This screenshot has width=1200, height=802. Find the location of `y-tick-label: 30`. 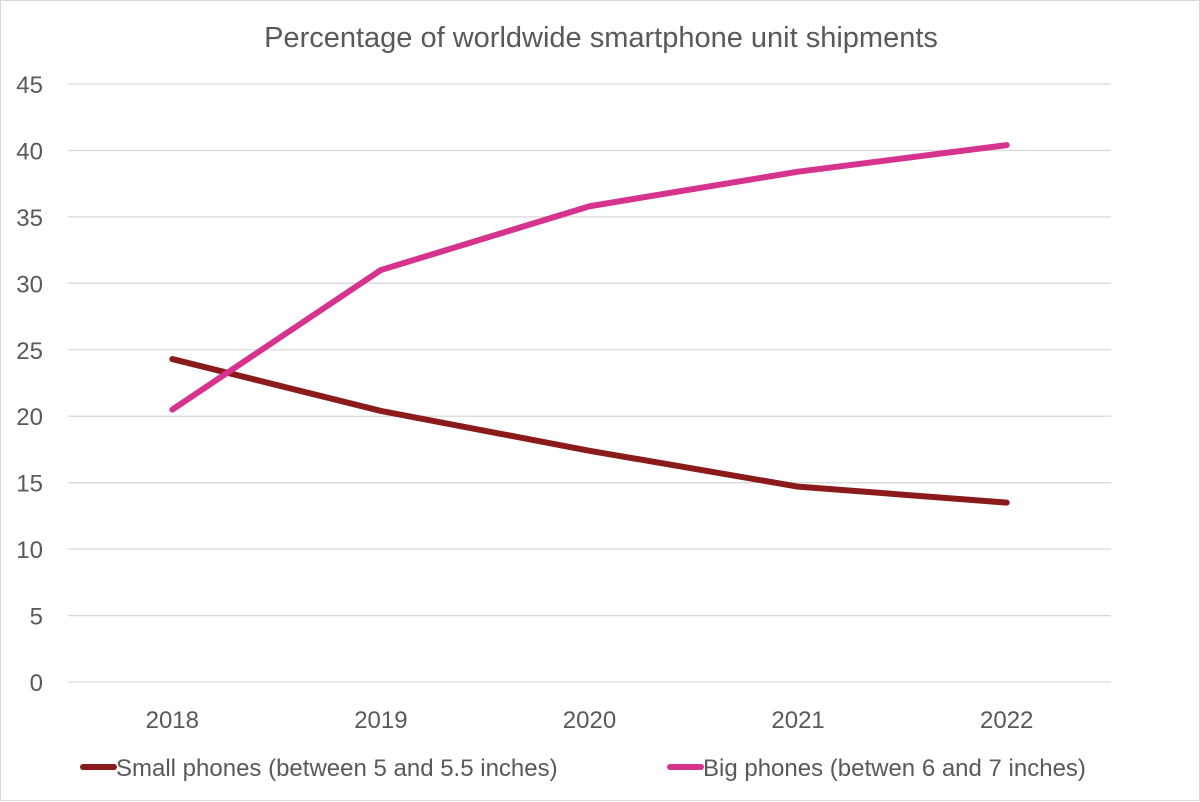

y-tick-label: 30 is located at coordinates (29, 284).